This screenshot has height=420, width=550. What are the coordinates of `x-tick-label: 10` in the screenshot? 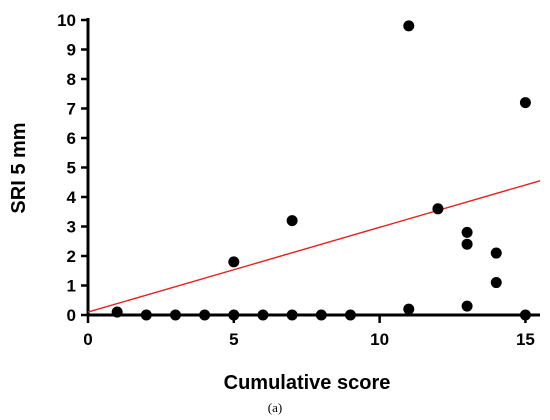 It's located at (379, 339).